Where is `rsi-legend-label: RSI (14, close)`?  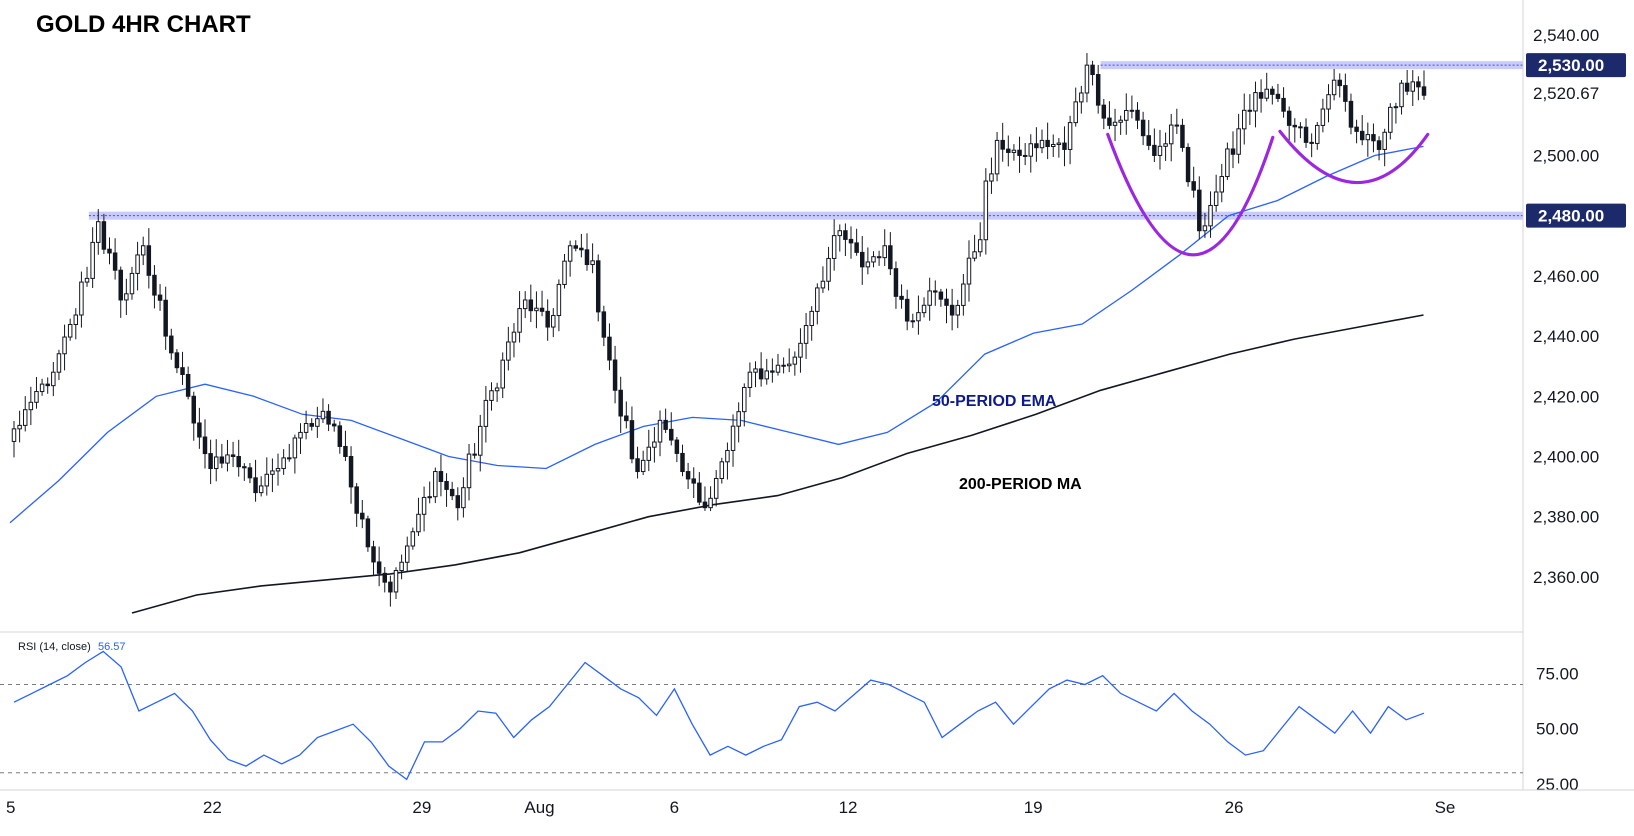
rsi-legend-label: RSI (14, close) is located at coordinates (54, 647).